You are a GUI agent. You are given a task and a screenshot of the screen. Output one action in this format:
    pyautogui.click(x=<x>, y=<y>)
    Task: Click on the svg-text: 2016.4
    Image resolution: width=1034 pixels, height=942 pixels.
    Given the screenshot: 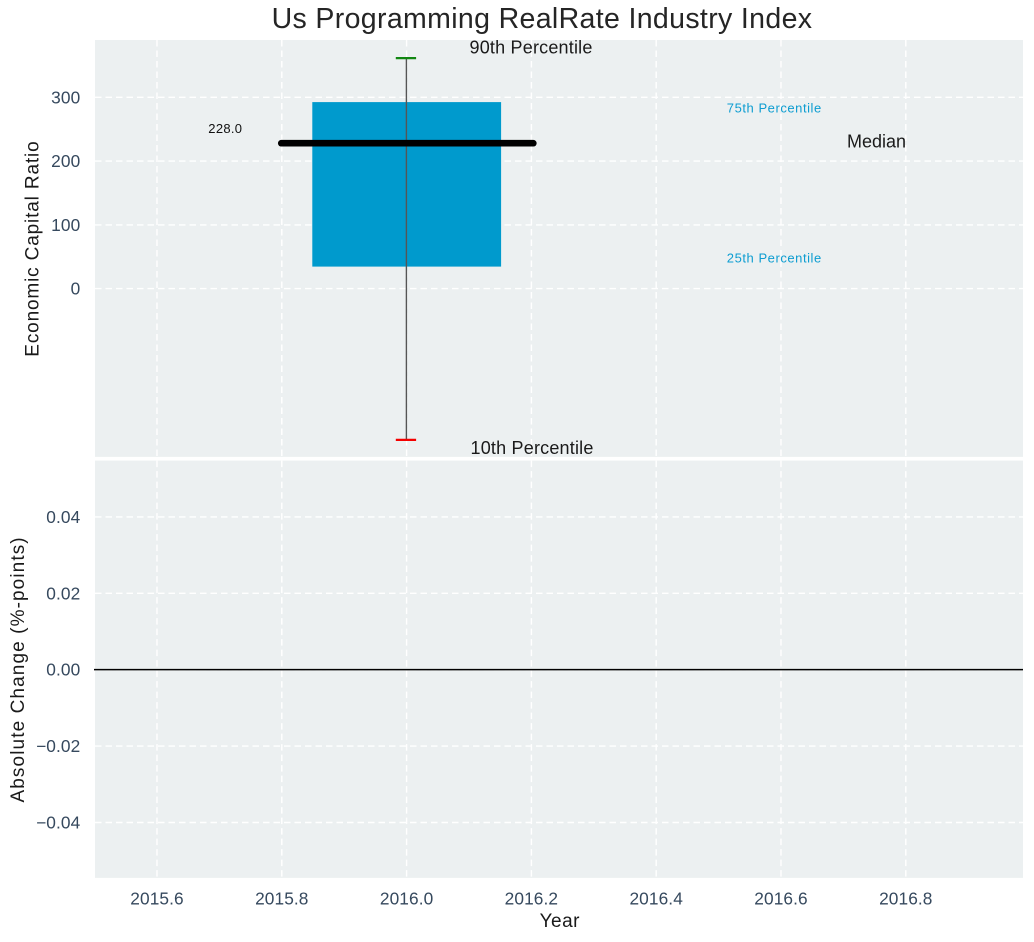 What is the action you would take?
    pyautogui.click(x=656, y=899)
    